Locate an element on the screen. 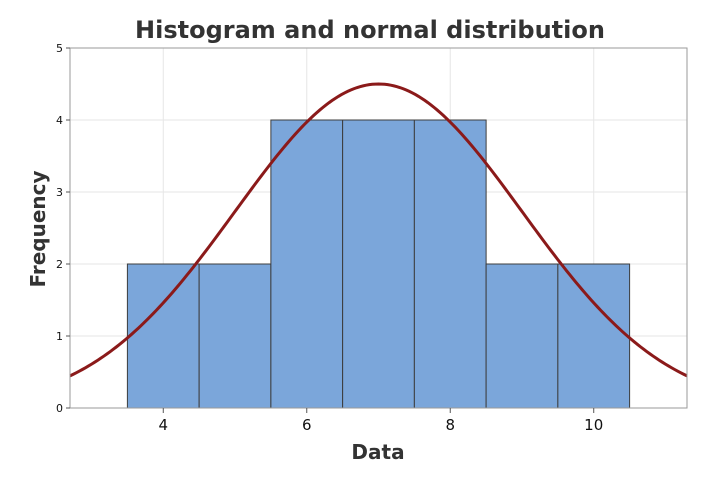 This screenshot has width=720, height=480. x-tick-label: 6 is located at coordinates (307, 425).